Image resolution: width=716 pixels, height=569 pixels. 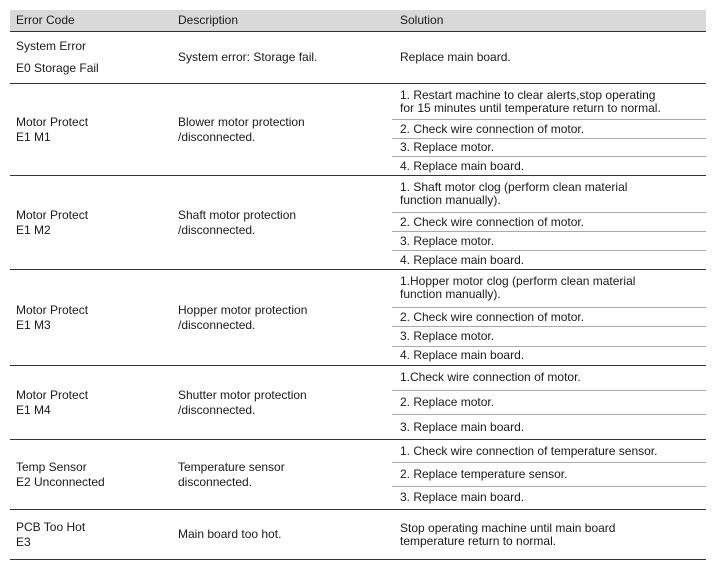 I want to click on description-text: Shutter motor protection, so click(x=242, y=394).